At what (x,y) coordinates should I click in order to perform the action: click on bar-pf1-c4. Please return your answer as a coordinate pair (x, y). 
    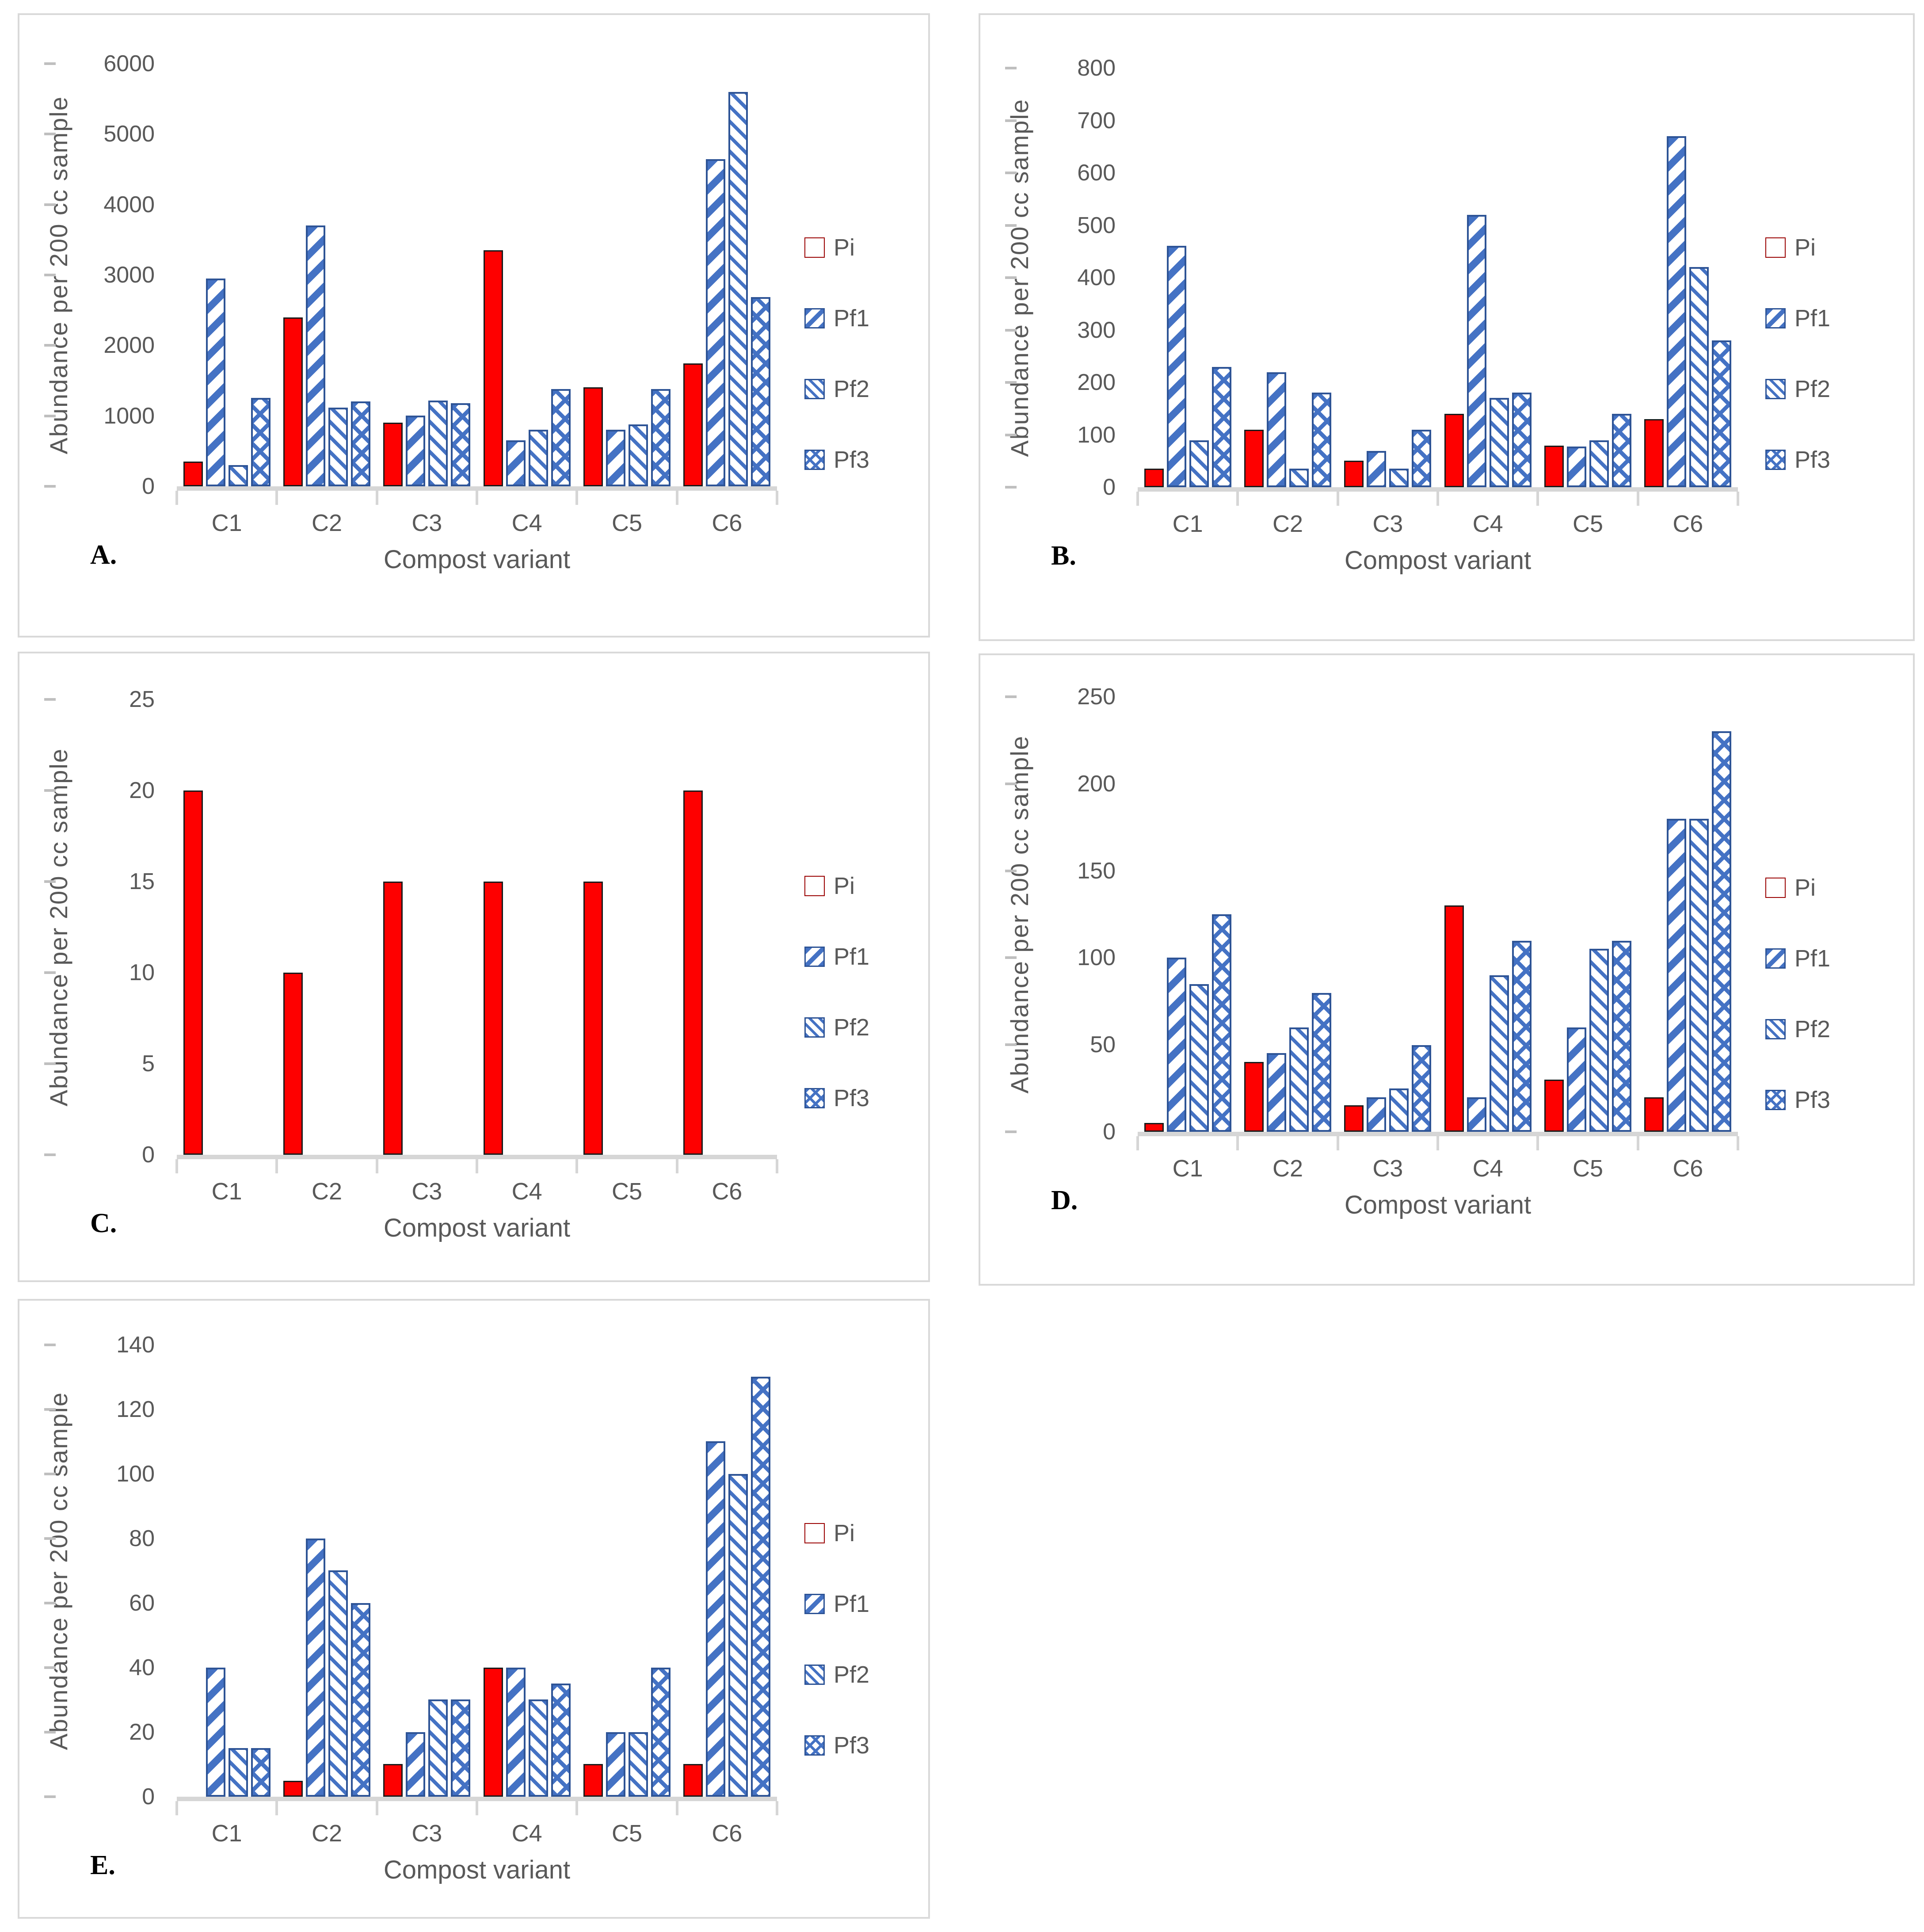
    Looking at the image, I should click on (516, 463).